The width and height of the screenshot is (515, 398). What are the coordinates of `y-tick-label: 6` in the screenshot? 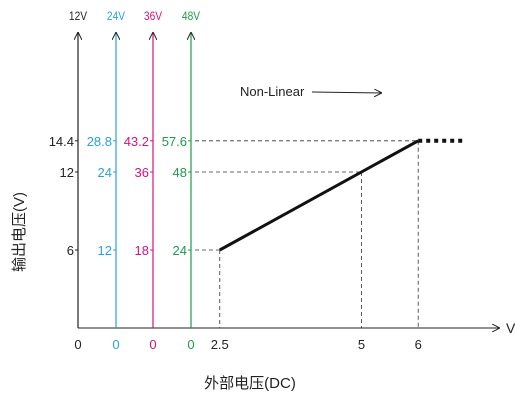 It's located at (70, 250).